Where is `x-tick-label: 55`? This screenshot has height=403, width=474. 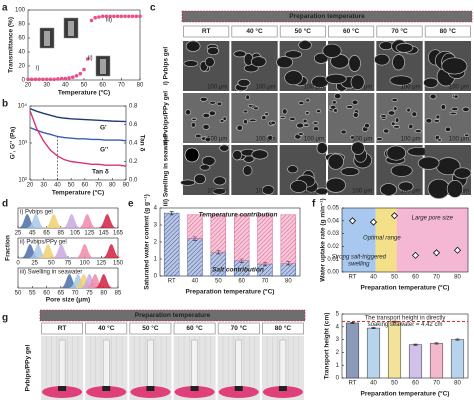
x-tick-label: 55 is located at coordinates (32, 294).